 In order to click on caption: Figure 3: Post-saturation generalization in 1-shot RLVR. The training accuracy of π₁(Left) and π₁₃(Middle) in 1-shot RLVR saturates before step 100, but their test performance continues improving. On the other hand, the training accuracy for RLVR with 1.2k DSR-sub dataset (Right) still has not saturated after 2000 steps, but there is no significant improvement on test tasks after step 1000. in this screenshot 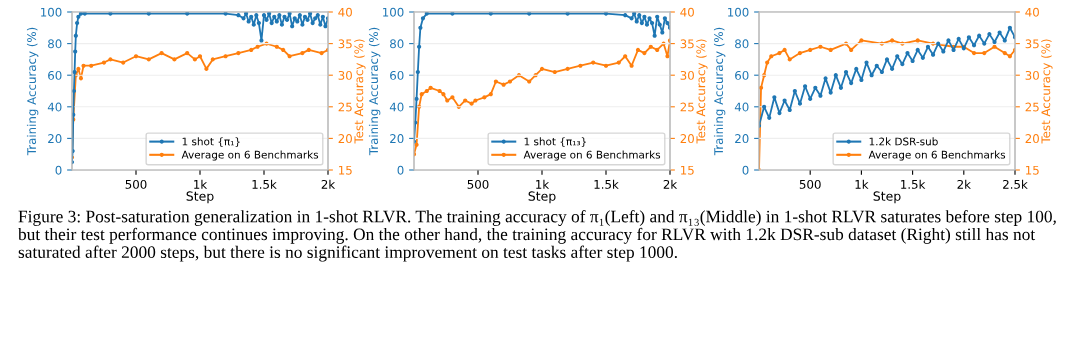, I will do `click(537, 236)`.